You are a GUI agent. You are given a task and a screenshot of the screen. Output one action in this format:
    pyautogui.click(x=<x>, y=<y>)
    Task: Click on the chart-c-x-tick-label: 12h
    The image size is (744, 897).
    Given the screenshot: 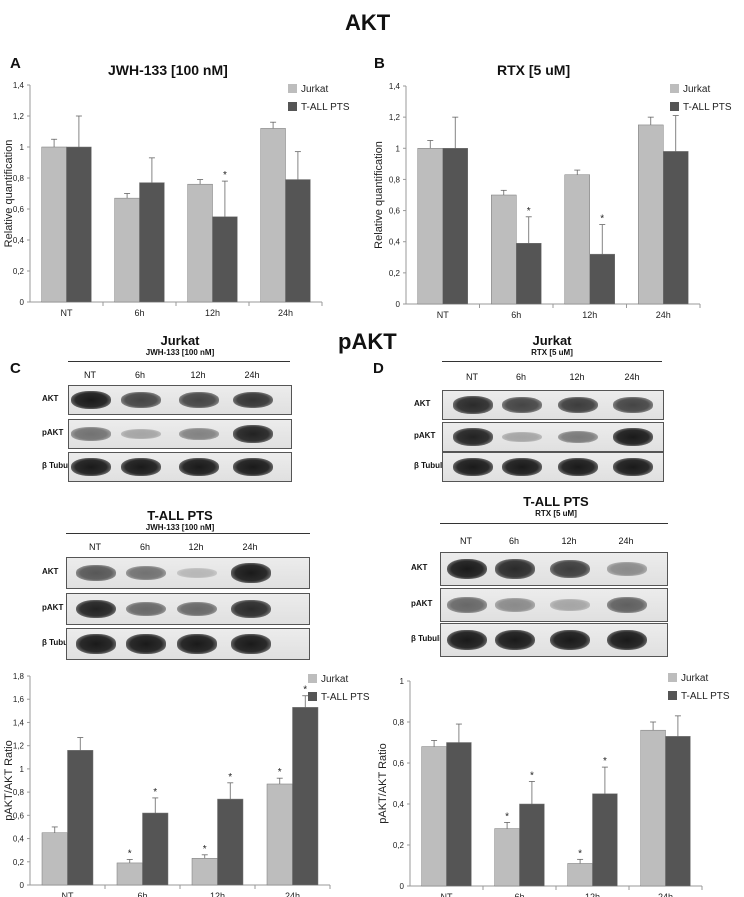 What is the action you would take?
    pyautogui.click(x=217, y=894)
    